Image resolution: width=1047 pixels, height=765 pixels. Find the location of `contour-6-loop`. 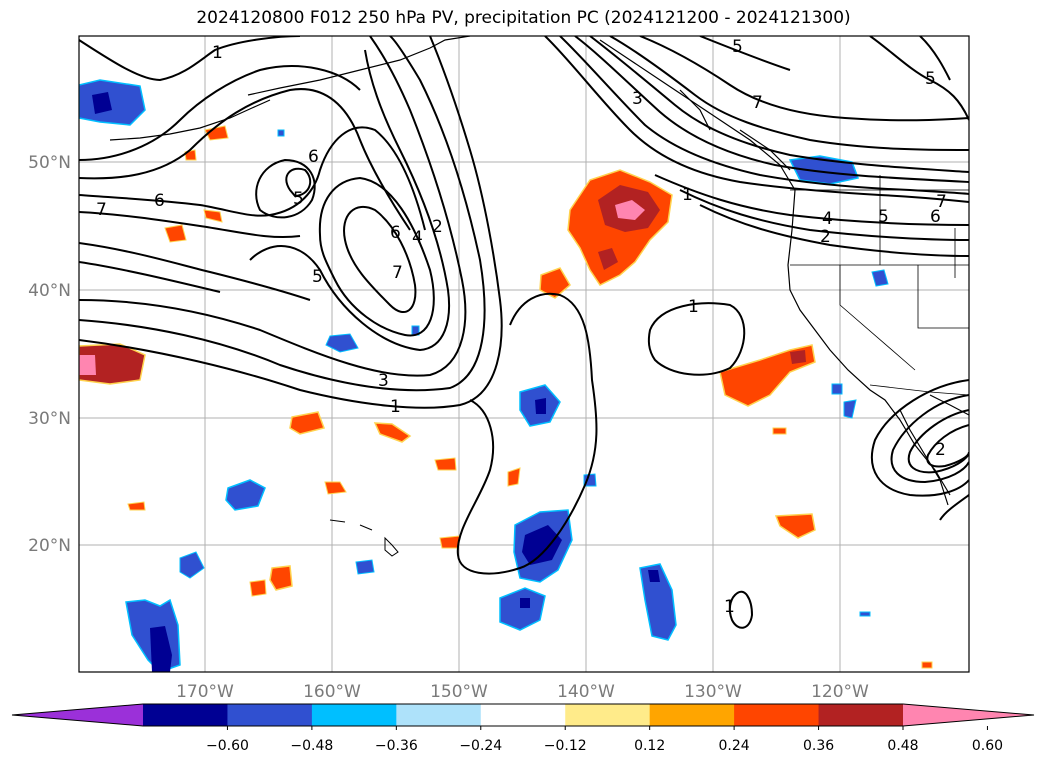

contour-6-loop is located at coordinates (298, 182).